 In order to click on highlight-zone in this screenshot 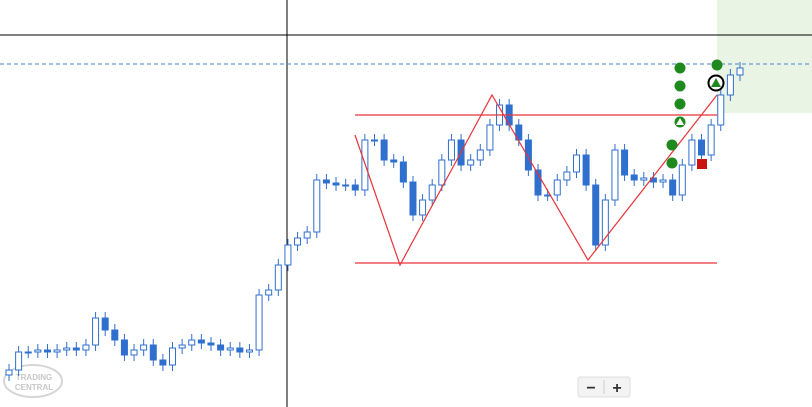, I will do `click(764, 56)`.